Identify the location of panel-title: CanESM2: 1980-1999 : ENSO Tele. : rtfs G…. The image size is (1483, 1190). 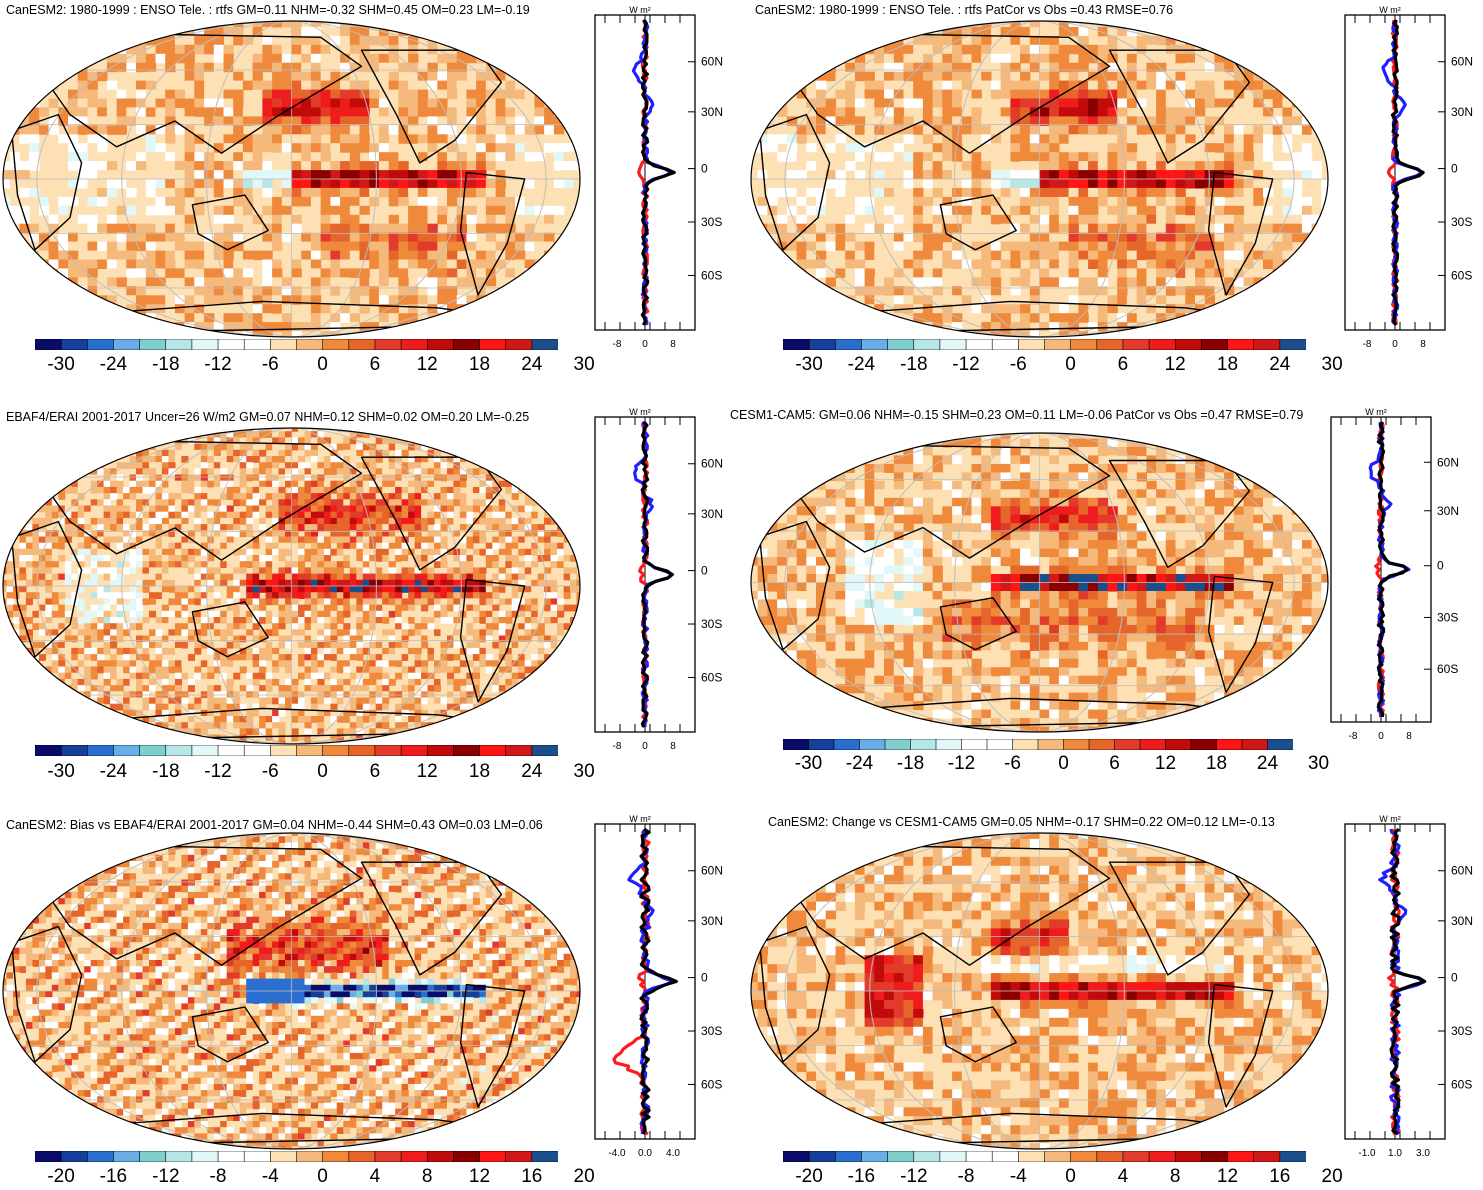
(268, 10).